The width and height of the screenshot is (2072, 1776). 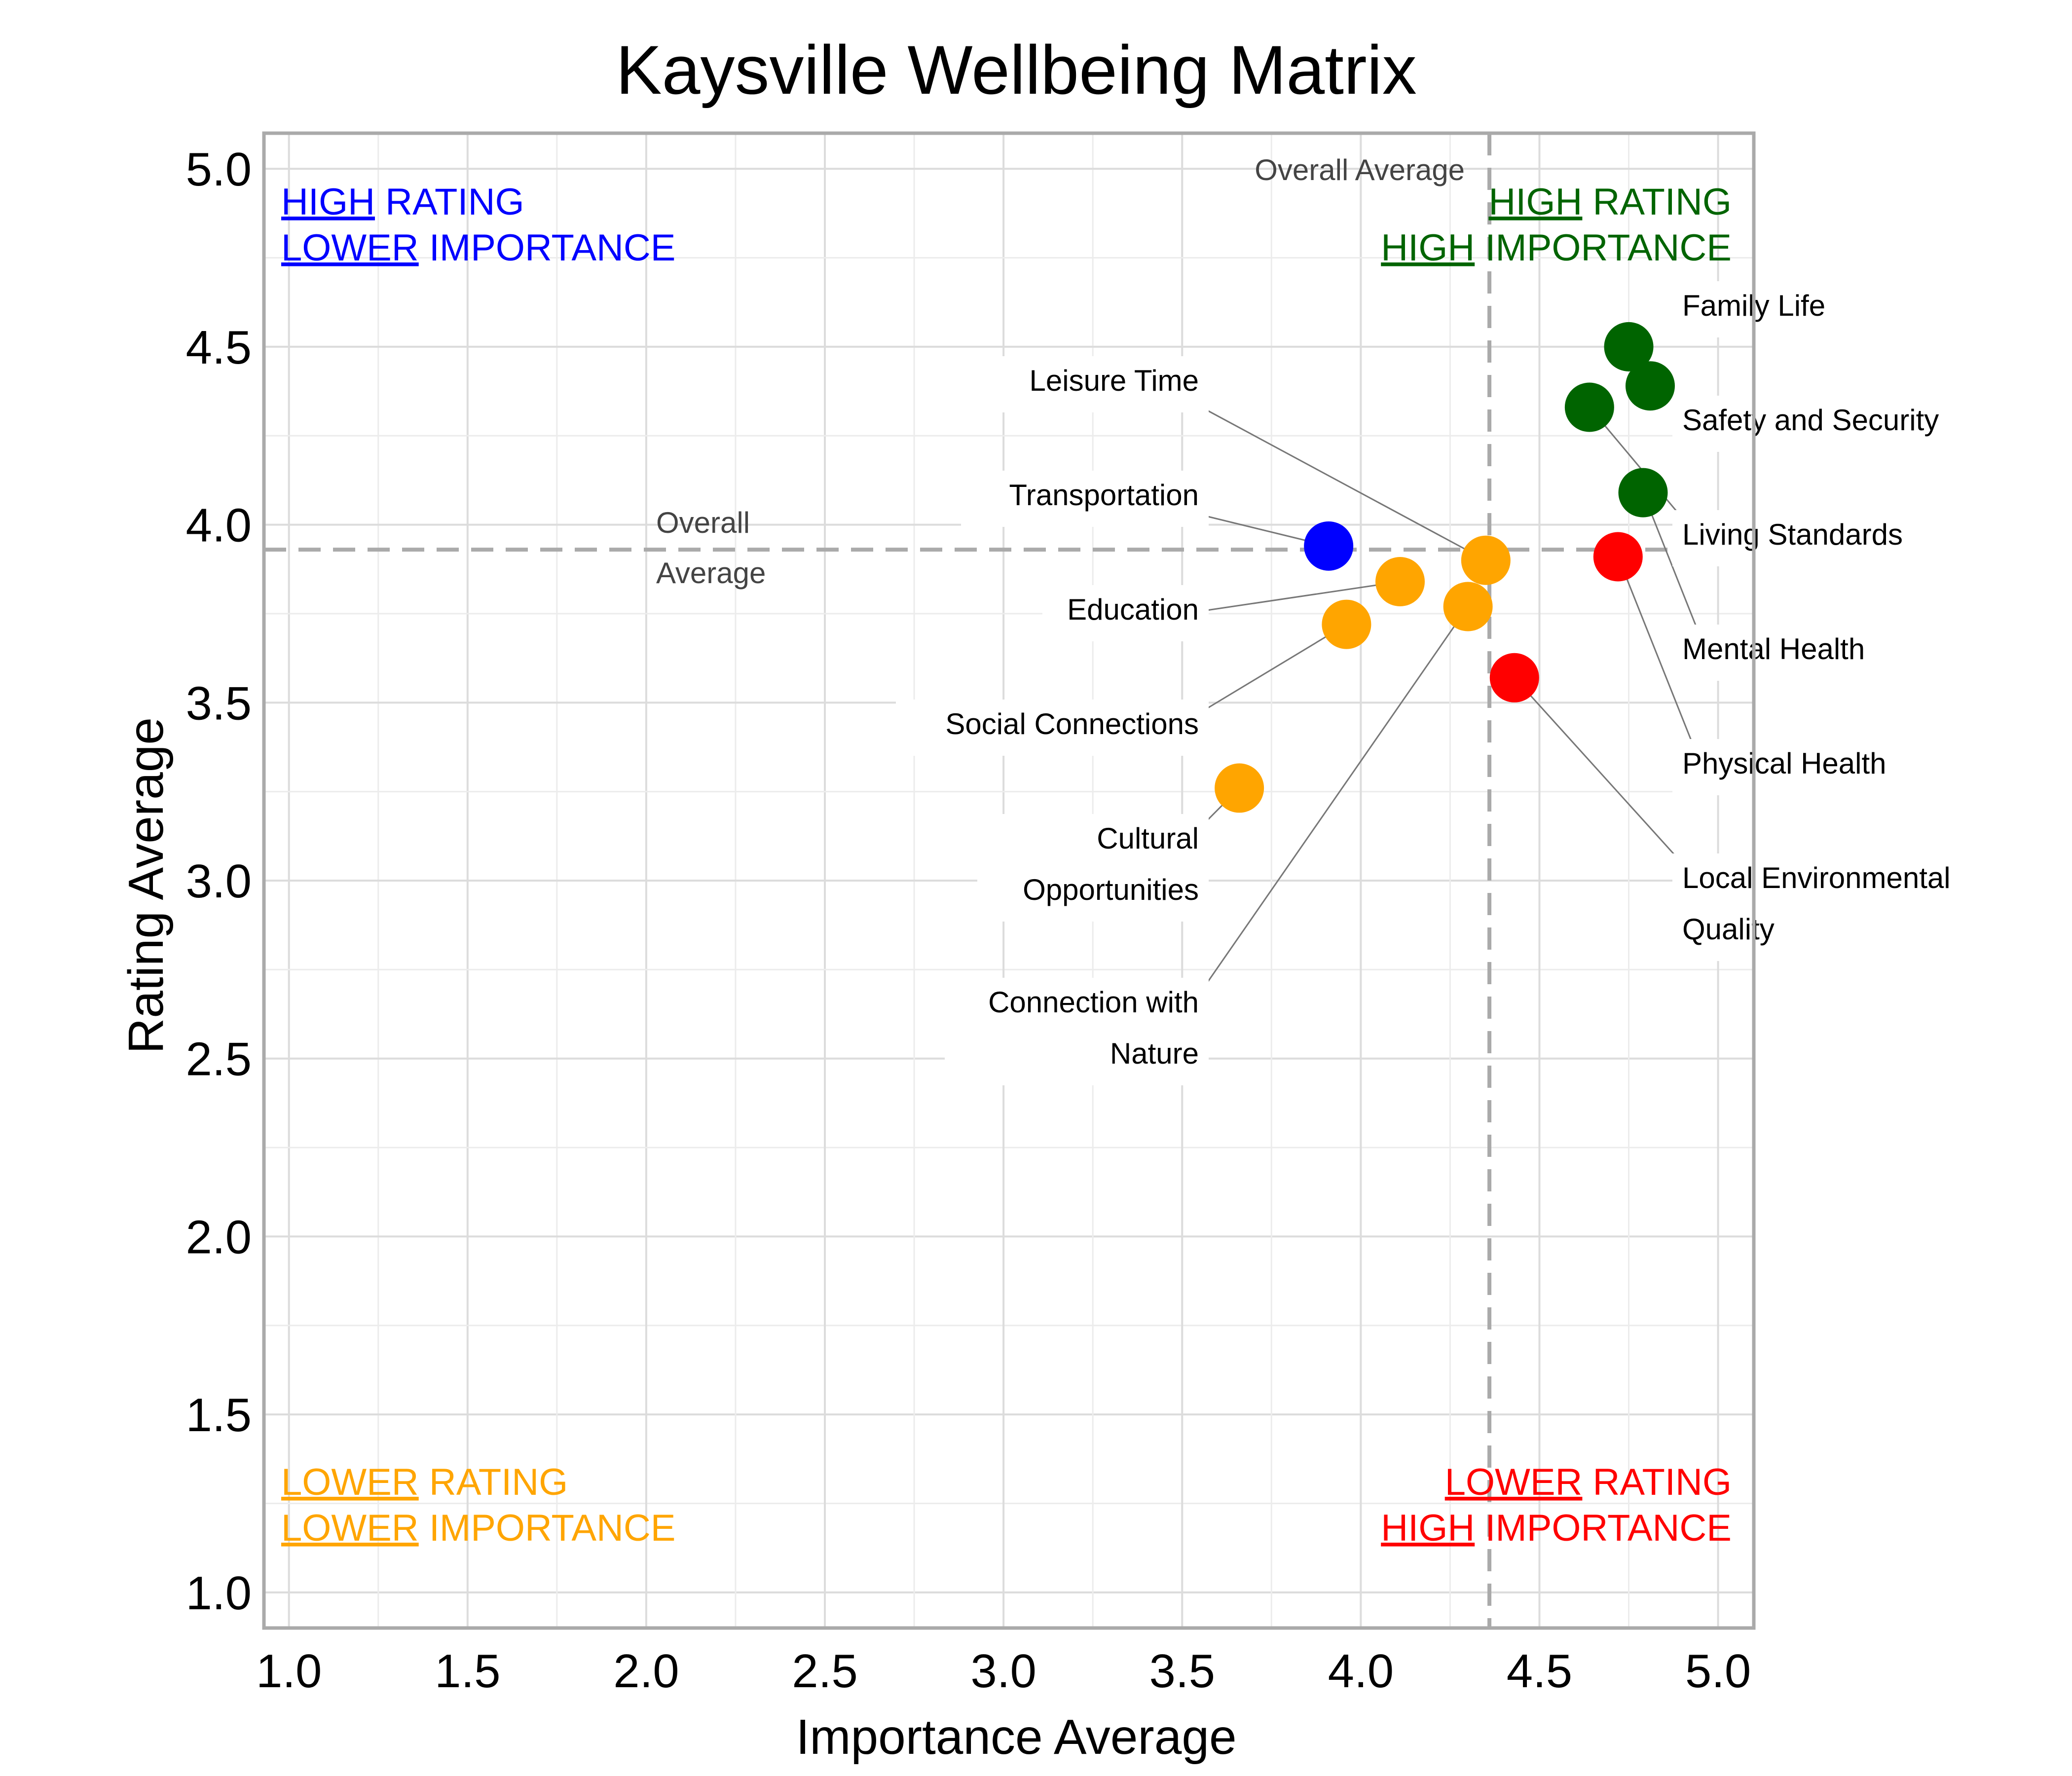 What do you see at coordinates (146, 886) in the screenshot?
I see `y-axis-title: Rating Average` at bounding box center [146, 886].